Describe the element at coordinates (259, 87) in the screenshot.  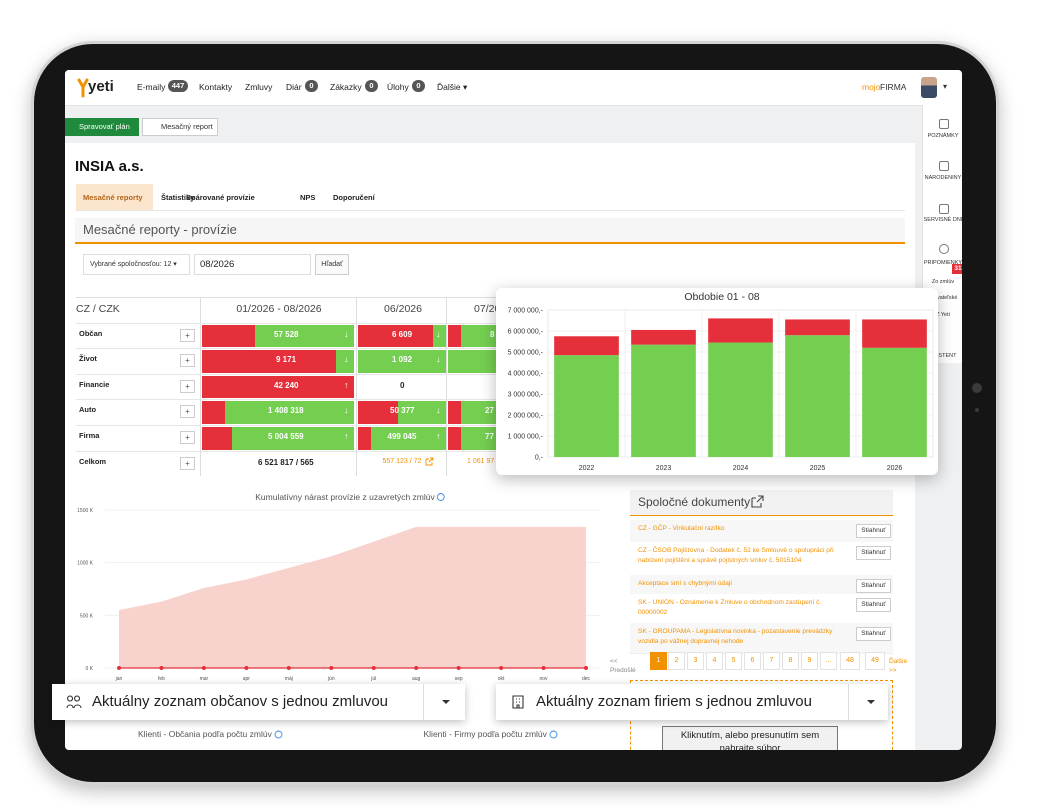
I see `nav-item: Zmluvy` at that location.